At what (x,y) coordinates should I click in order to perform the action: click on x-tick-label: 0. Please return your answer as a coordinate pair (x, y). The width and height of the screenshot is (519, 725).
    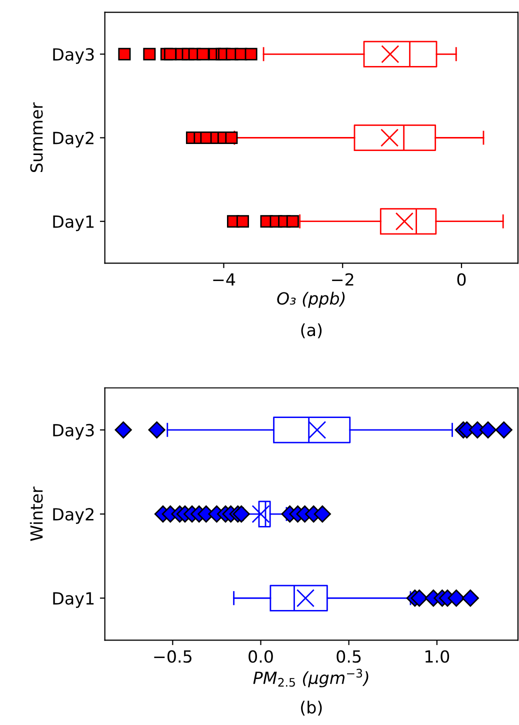
    Looking at the image, I should click on (461, 279).